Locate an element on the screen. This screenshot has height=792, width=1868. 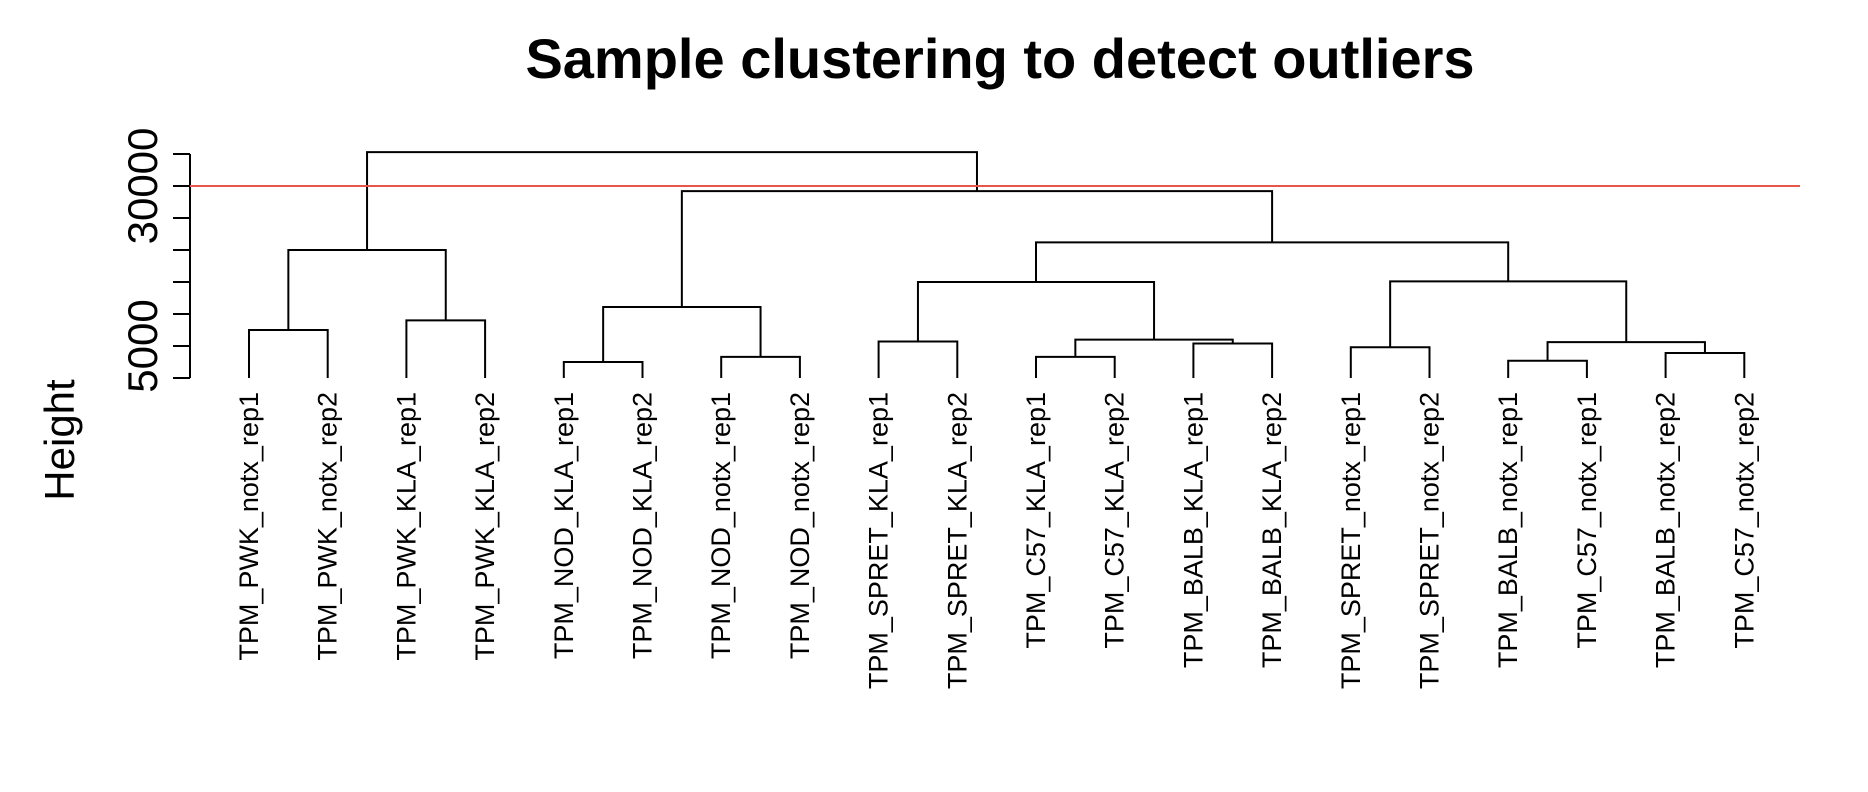
leaf-label: TPM_NOD_KLA_rep2 is located at coordinates (643, 525).